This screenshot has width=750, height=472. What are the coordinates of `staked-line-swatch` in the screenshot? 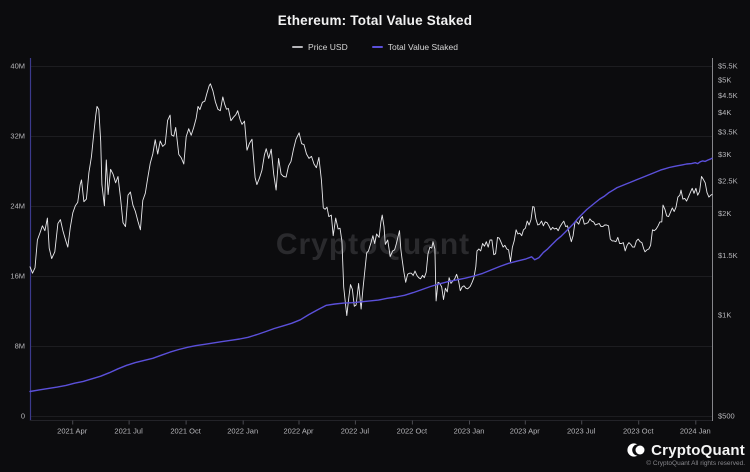 It's located at (377, 47).